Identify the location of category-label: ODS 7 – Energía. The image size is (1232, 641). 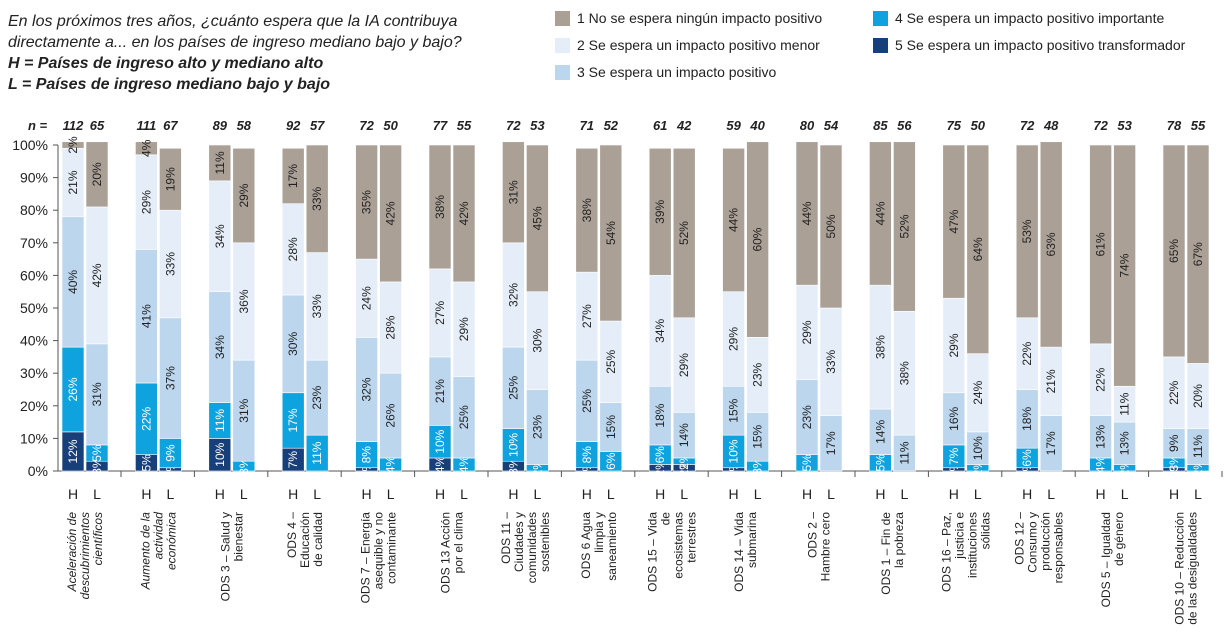
(366, 558).